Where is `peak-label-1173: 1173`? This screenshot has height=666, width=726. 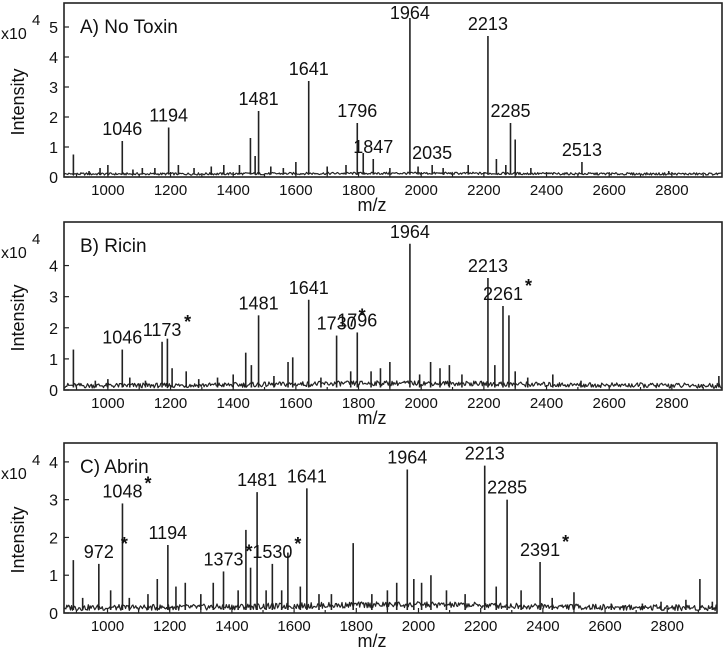 peak-label-1173: 1173 is located at coordinates (162, 330).